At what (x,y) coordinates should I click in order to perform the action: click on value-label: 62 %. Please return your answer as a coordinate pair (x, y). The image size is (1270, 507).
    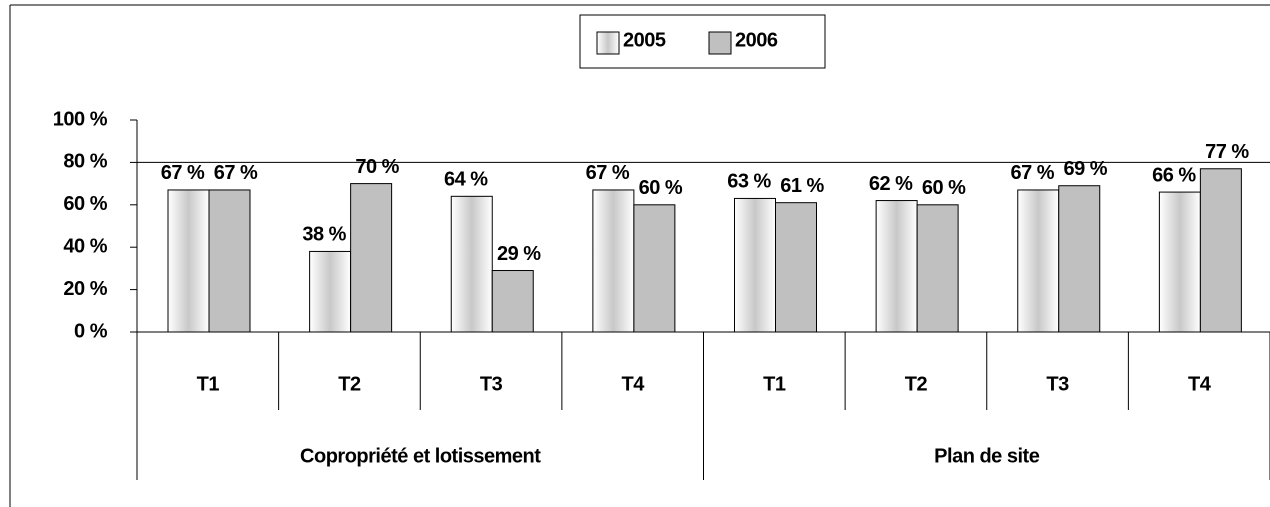
    Looking at the image, I should click on (891, 184).